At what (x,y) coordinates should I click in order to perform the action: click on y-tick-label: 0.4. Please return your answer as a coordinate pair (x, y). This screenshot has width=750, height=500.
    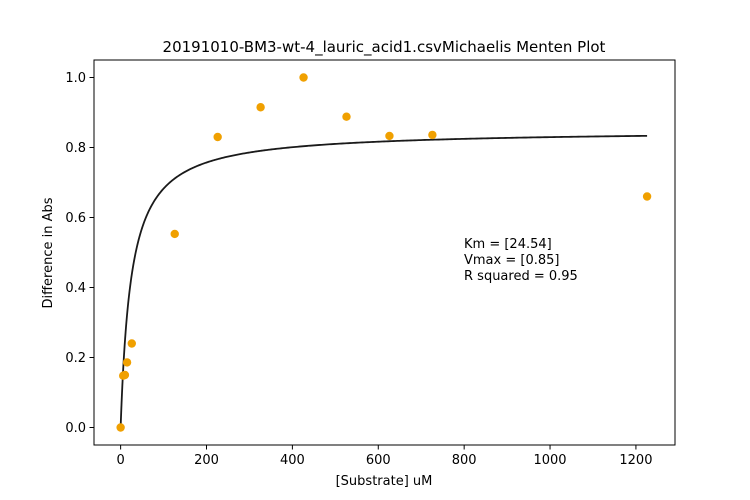
    Looking at the image, I should click on (75, 288).